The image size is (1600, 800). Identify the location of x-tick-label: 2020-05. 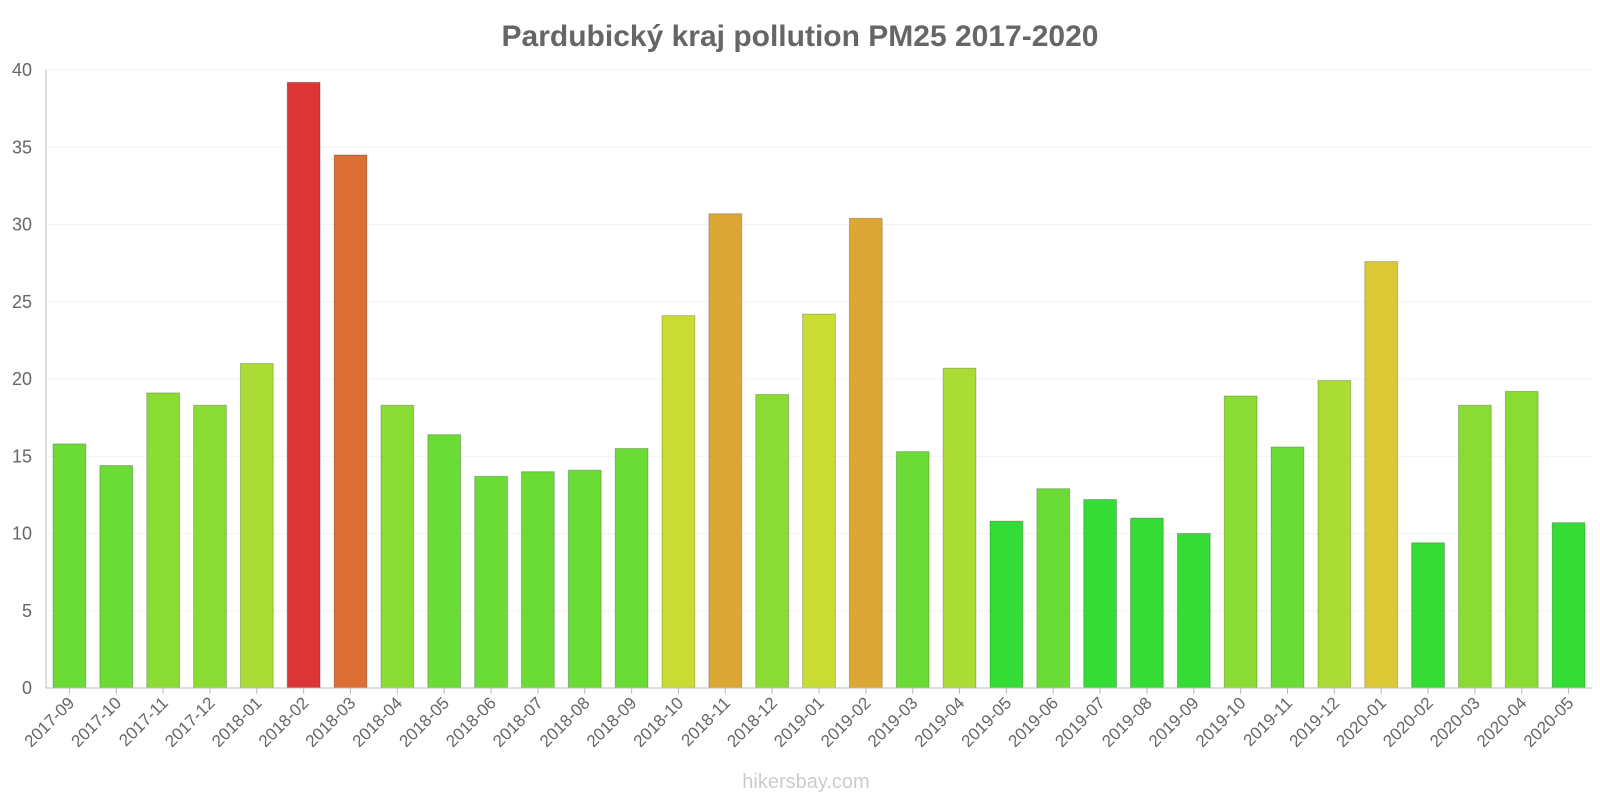
(1549, 722).